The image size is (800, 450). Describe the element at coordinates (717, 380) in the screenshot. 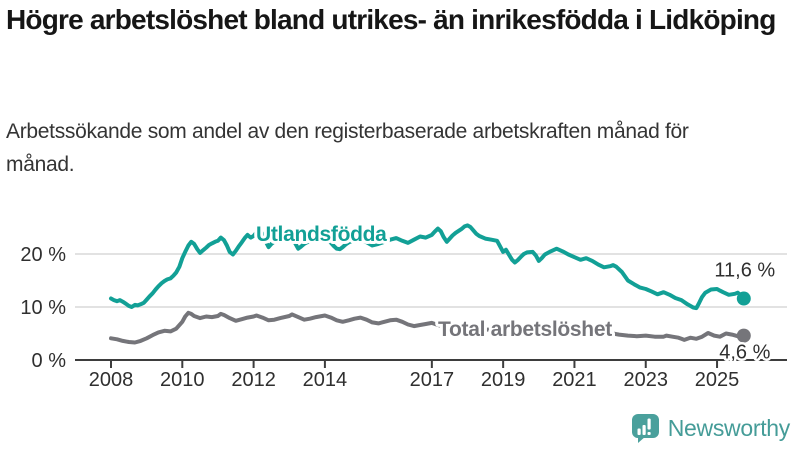

I see `x-tick-label: 2025` at that location.